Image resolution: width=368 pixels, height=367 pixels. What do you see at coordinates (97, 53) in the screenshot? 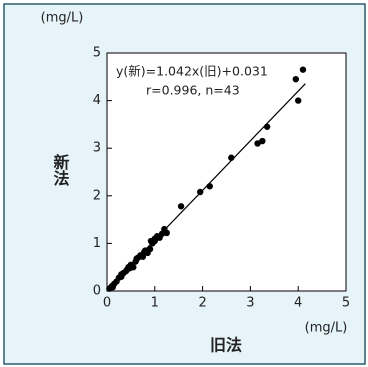
I see `y-tick-label: 5` at bounding box center [97, 53].